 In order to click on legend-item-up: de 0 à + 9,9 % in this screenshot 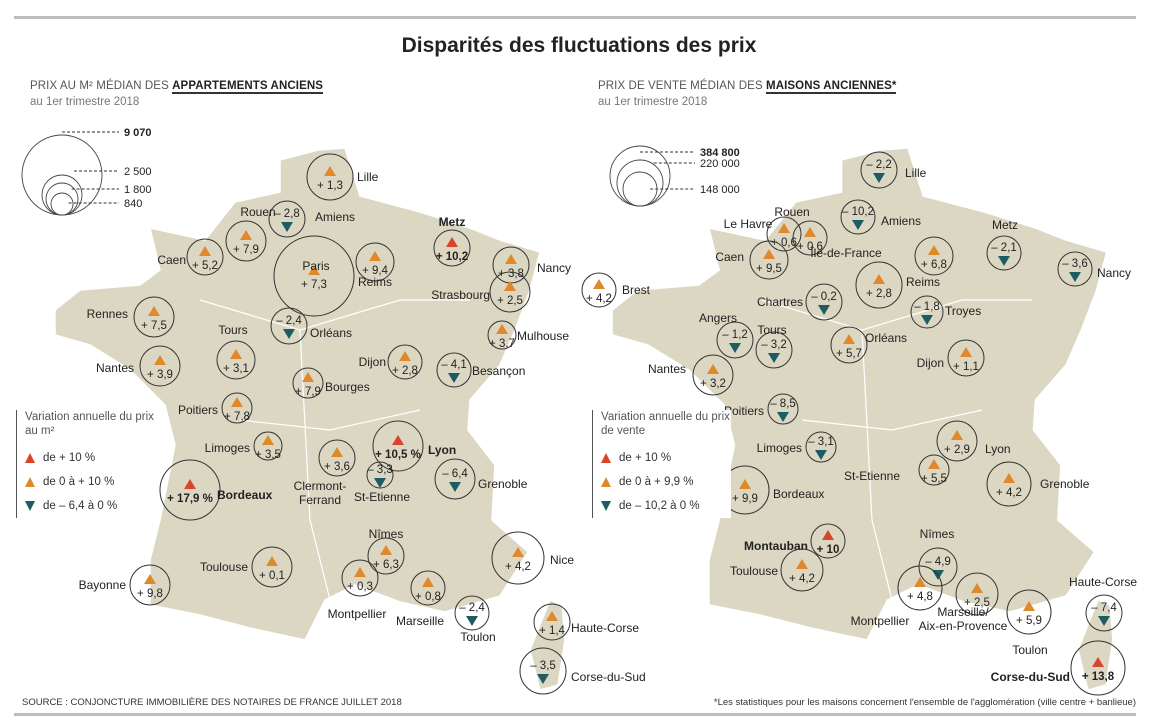, I will do `click(666, 482)`.